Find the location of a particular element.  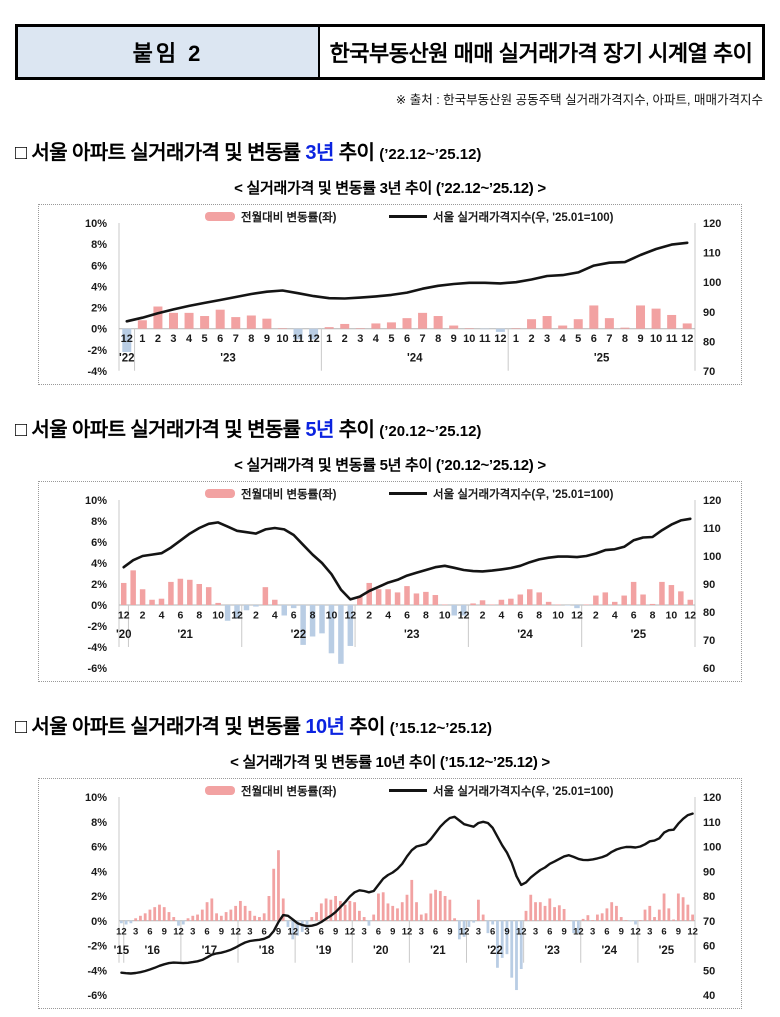

svg-text: 2% is located at coordinates (99, 897).